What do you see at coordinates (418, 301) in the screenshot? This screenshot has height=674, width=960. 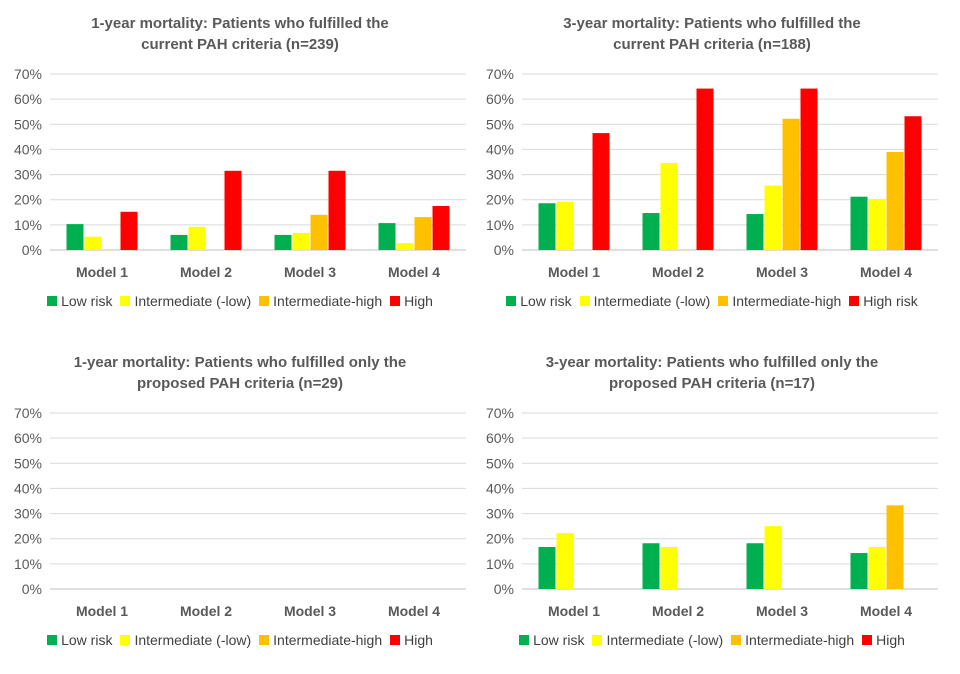 I see `legend-label: High` at bounding box center [418, 301].